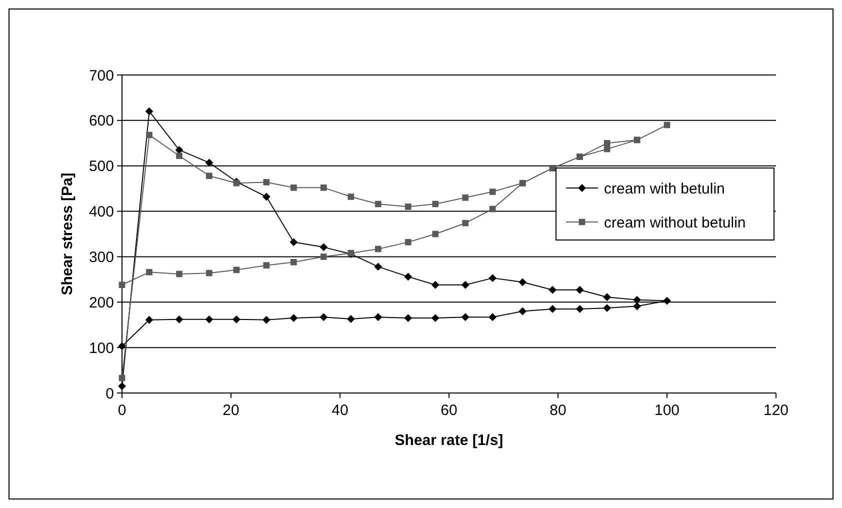 This screenshot has width=842, height=508. What do you see at coordinates (101, 121) in the screenshot?
I see `y-tick-label: 600` at bounding box center [101, 121].